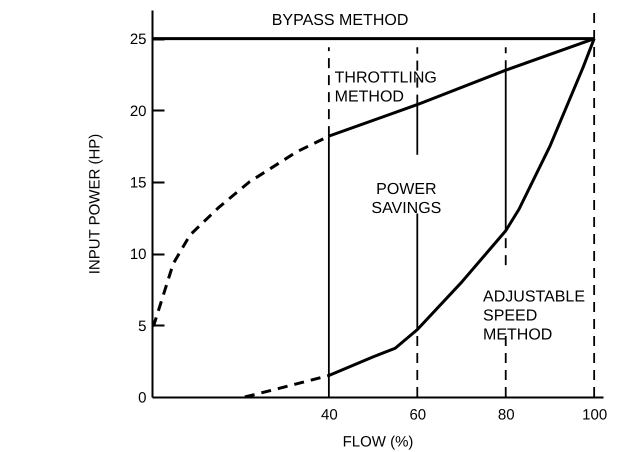  I want to click on y-tick-label: 5, so click(142, 326).